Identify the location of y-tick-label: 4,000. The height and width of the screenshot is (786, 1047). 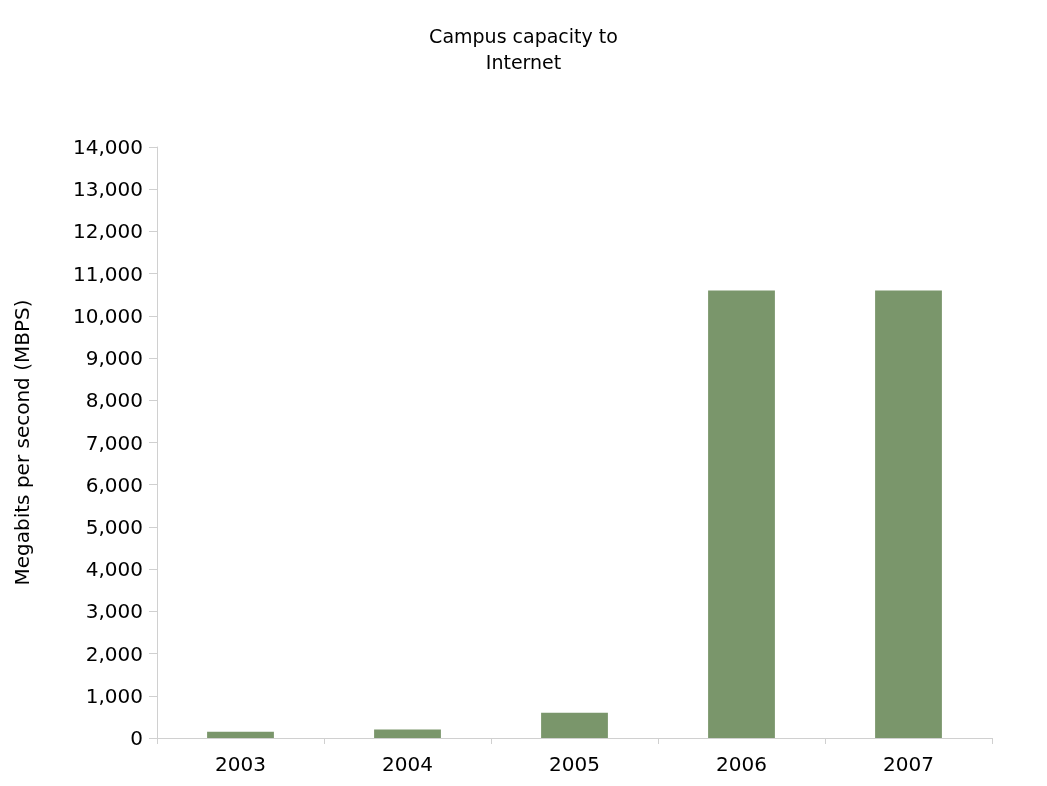
(114, 569).